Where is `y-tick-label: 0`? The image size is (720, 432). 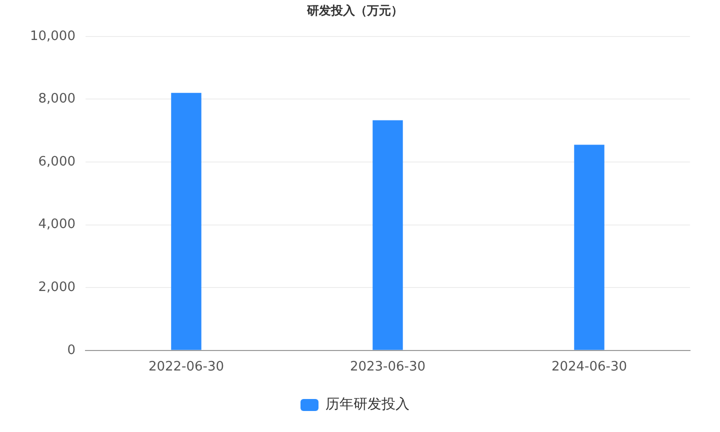
y-tick-label: 0 is located at coordinates (71, 350).